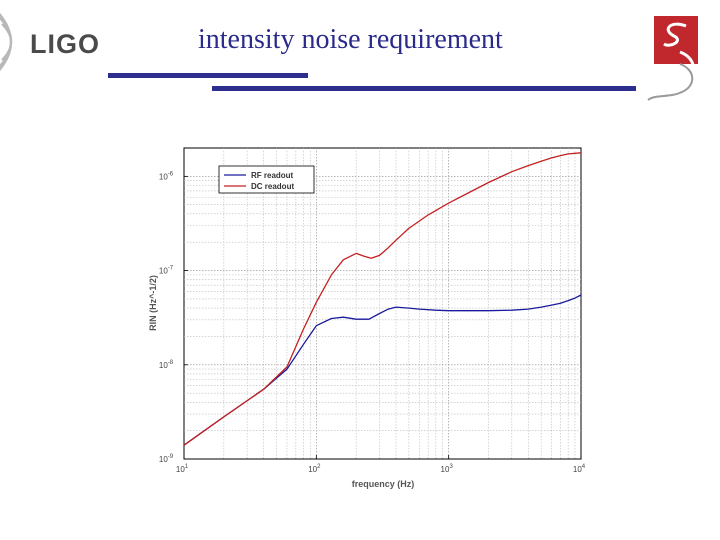 The image size is (720, 540). Describe the element at coordinates (65, 44) in the screenshot. I see `logo-text: LIGO` at that location.